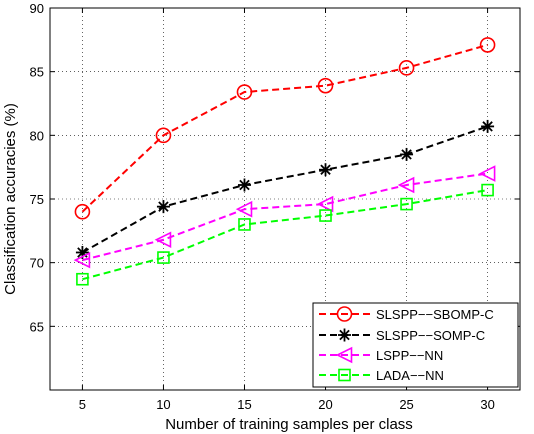 Image resolution: width=534 pixels, height=434 pixels. I want to click on x-tick-label: 25, so click(406, 404).